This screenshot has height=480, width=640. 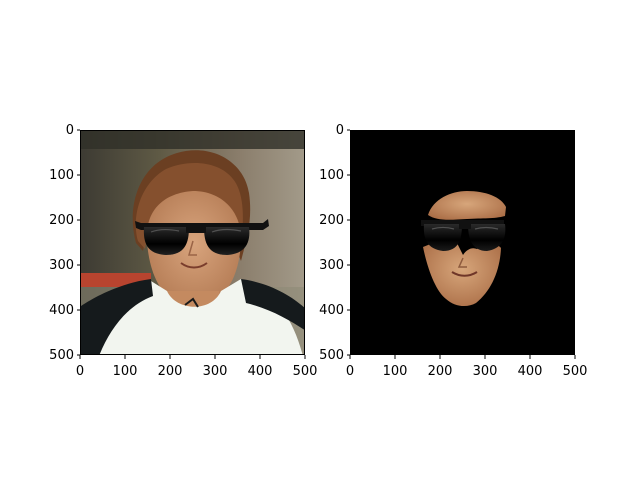 I want to click on left-x-tick-0: 0, so click(x=80, y=371).